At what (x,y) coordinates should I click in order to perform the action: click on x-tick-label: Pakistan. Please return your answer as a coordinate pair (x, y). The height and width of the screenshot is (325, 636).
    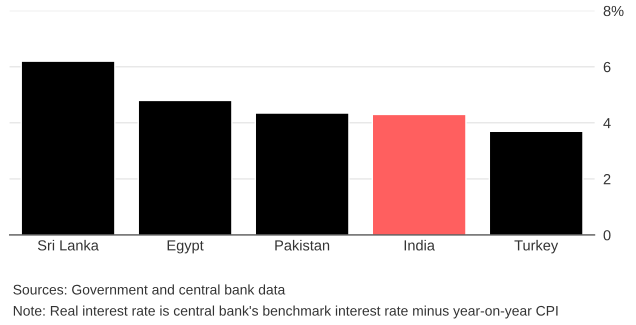
    Looking at the image, I should click on (302, 245).